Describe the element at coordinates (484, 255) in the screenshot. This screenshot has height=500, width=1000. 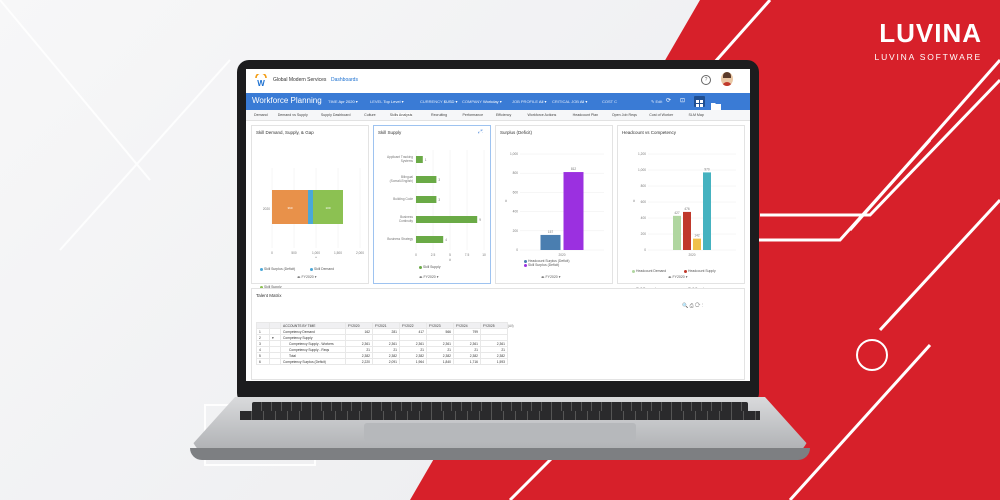
I see `x-tick-label: 10` at that location.